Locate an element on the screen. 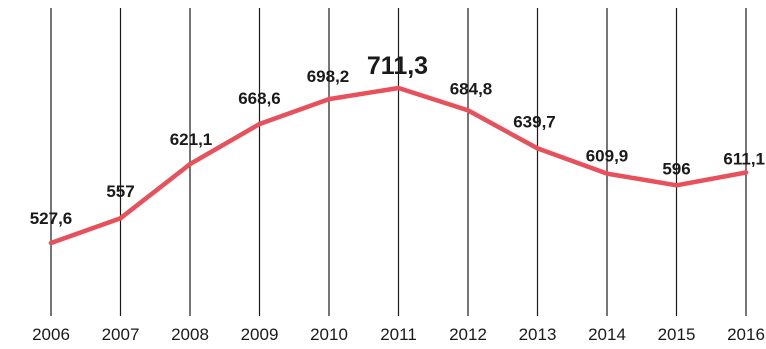 Image resolution: width=766 pixels, height=349 pixels. data-label-2007: 557 is located at coordinates (120, 191).